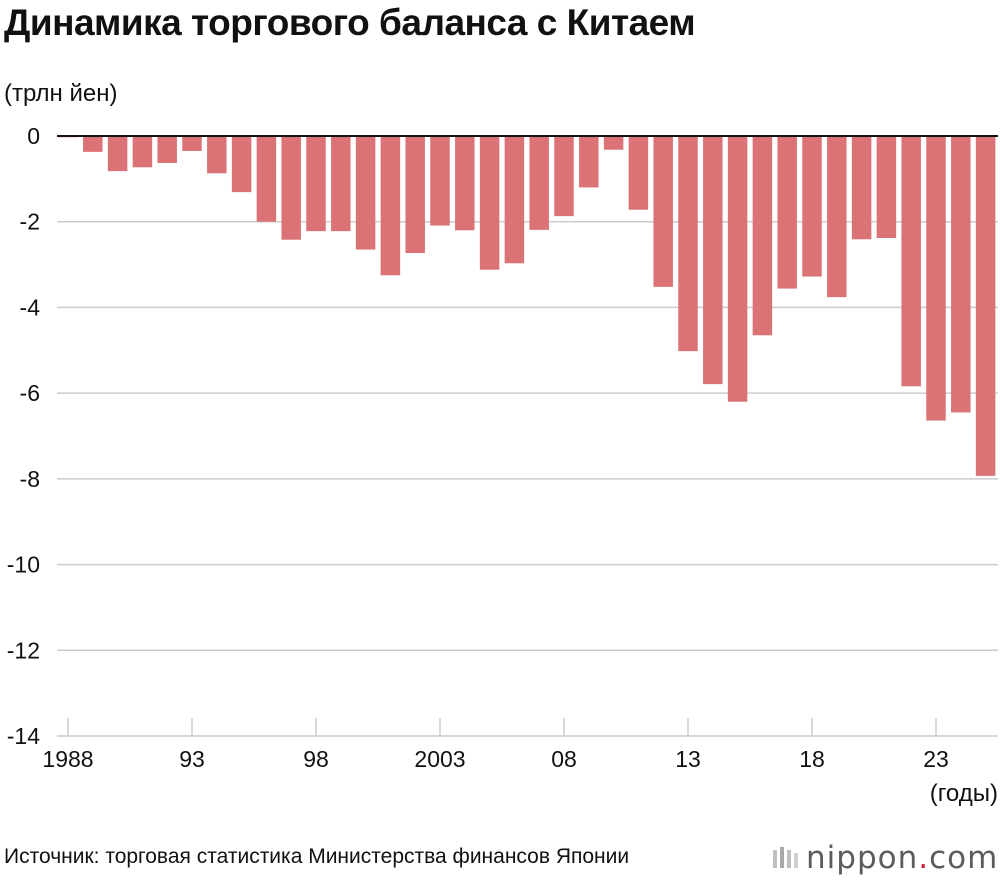 The height and width of the screenshot is (880, 1000). Describe the element at coordinates (61, 93) in the screenshot. I see `y-axis-unit-label: (трлн йен)` at that location.